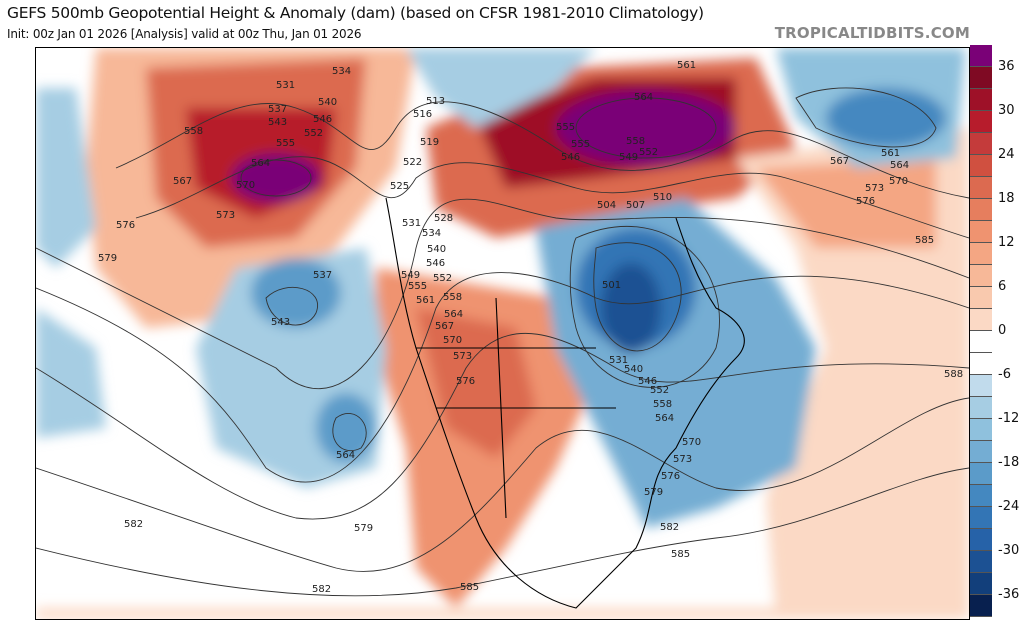 The height and width of the screenshot is (638, 1024). Describe the element at coordinates (1006, 242) in the screenshot. I see `colorbar-tick-label: 12` at that location.